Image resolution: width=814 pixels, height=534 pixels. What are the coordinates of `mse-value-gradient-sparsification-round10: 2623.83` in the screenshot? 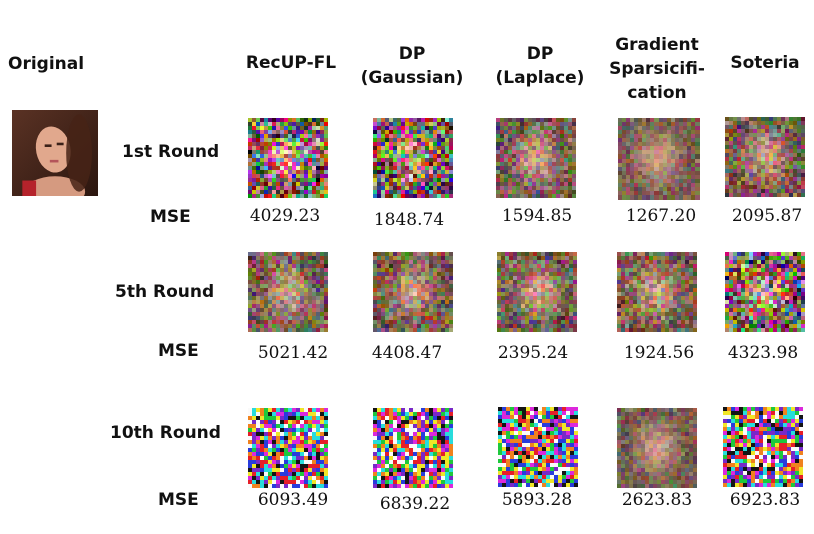 It's located at (657, 500).